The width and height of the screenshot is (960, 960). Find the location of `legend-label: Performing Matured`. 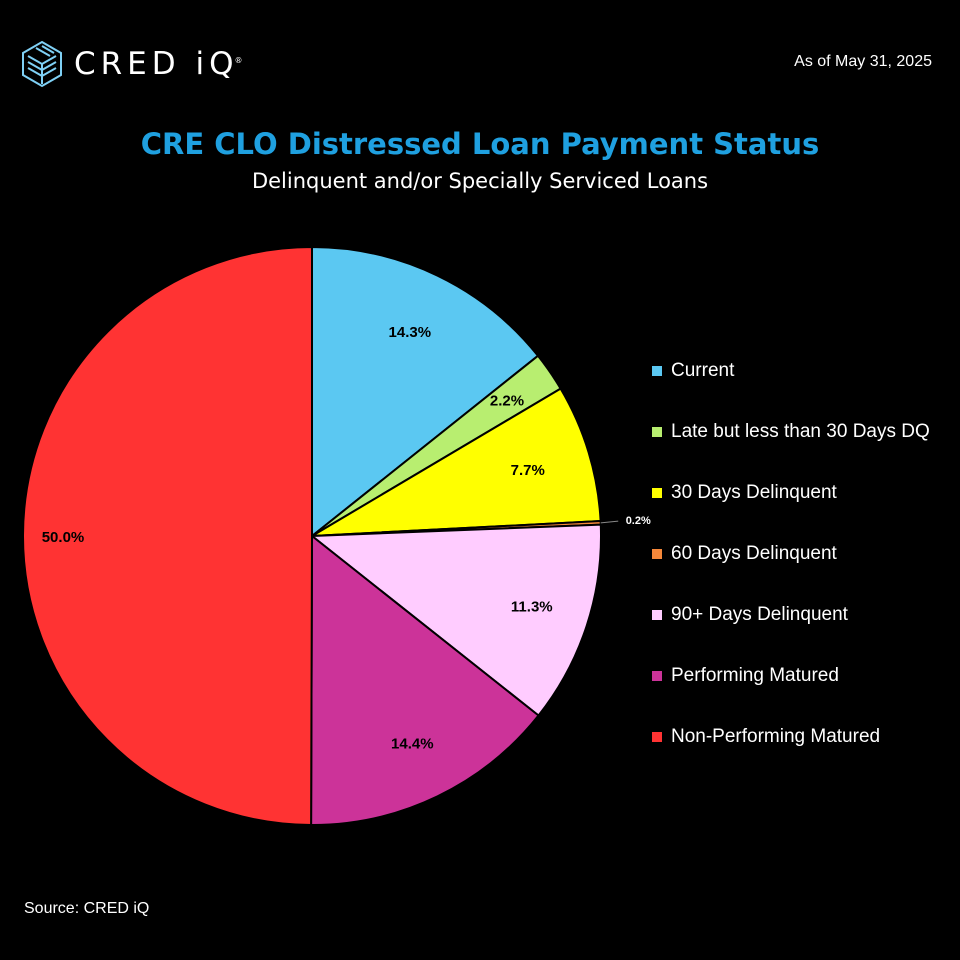

legend-label: Performing Matured is located at coordinates (755, 675).